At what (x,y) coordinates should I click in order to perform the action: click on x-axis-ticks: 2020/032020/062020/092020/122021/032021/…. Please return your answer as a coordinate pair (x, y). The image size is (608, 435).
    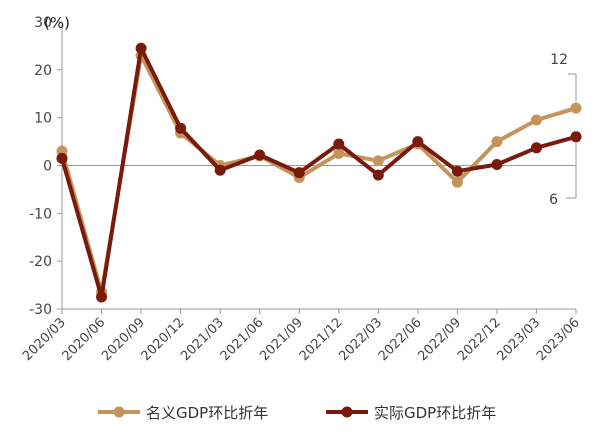
    Looking at the image, I should click on (301, 336).